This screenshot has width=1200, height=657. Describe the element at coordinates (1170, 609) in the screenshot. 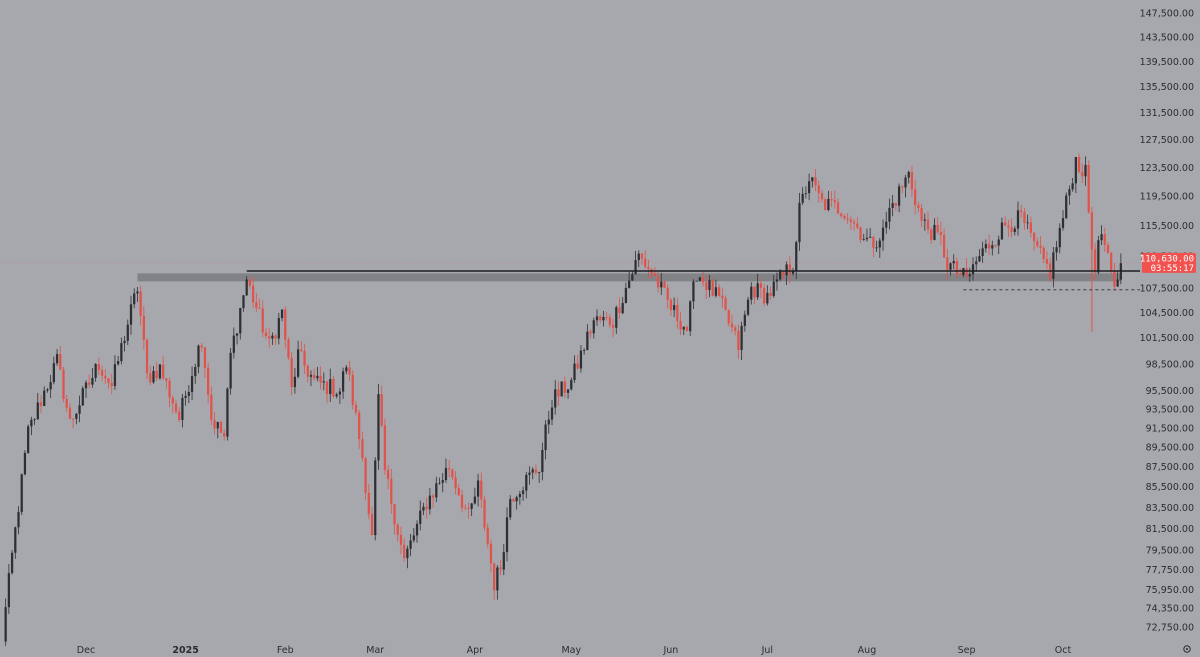

I see `y-axis-tick-label: 74,350.00` at that location.